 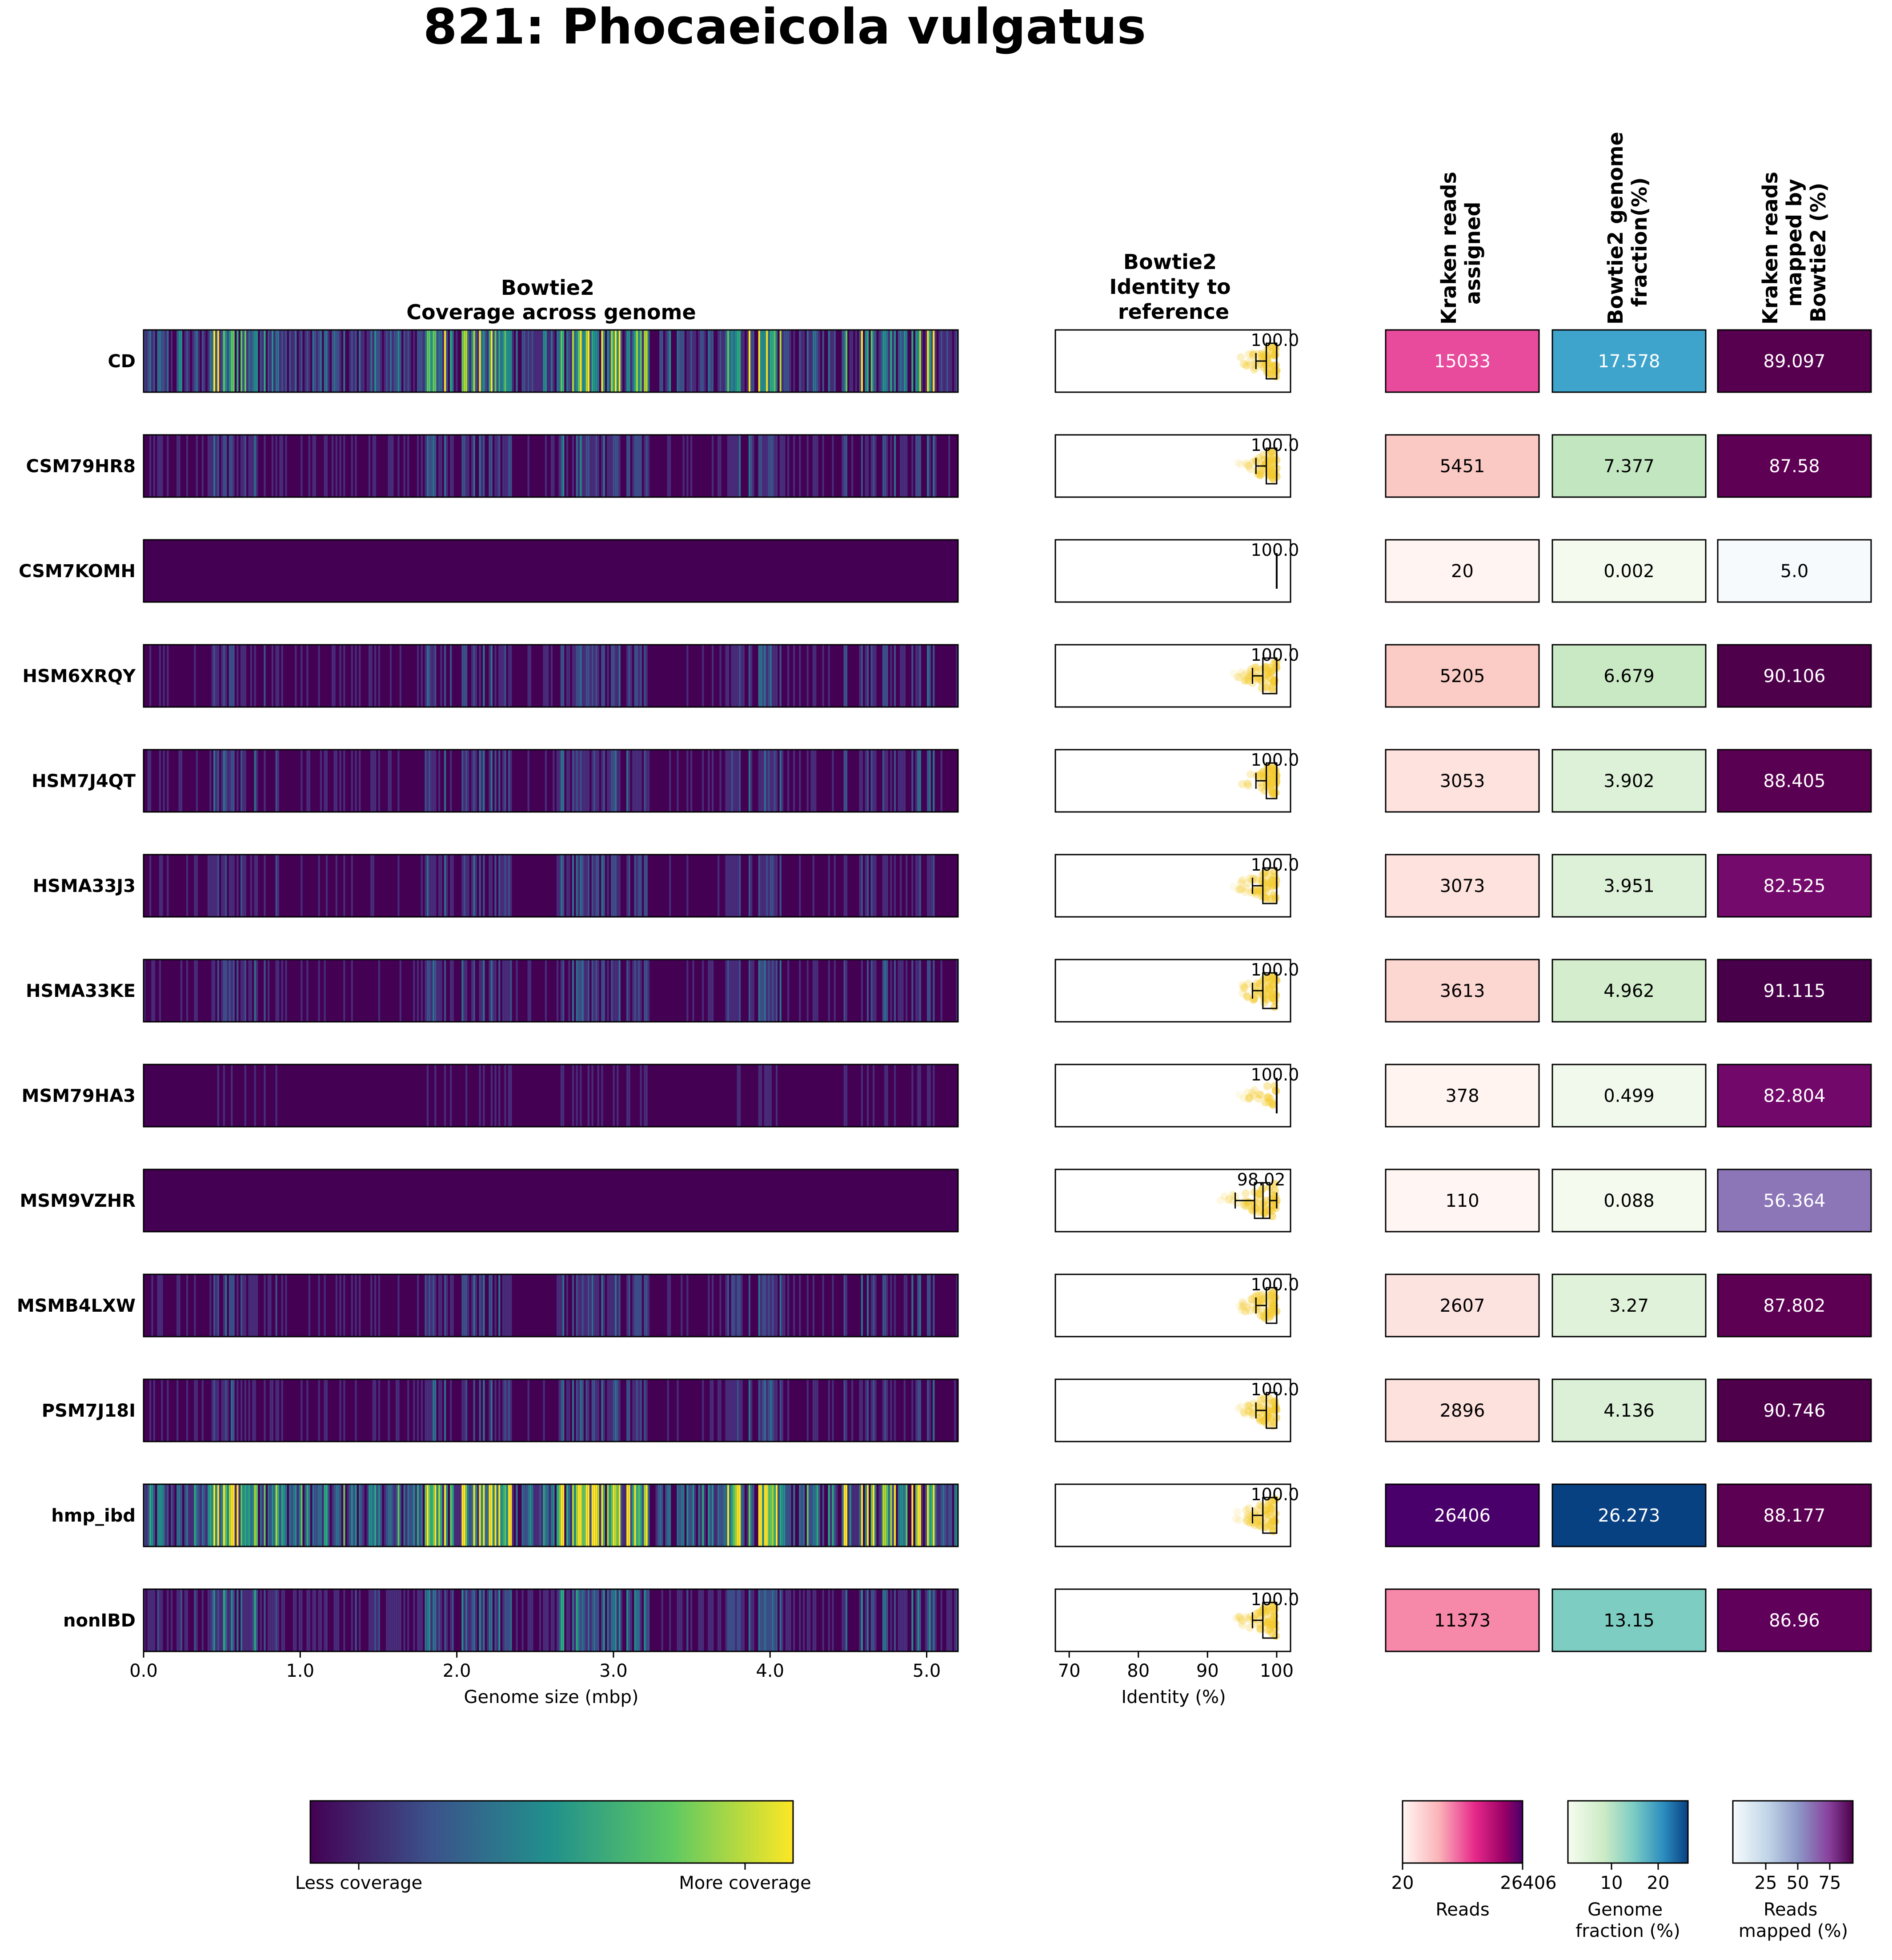 What do you see at coordinates (1795, 1516) in the screenshot?
I see `mapped-cell-value: 88.177` at bounding box center [1795, 1516].